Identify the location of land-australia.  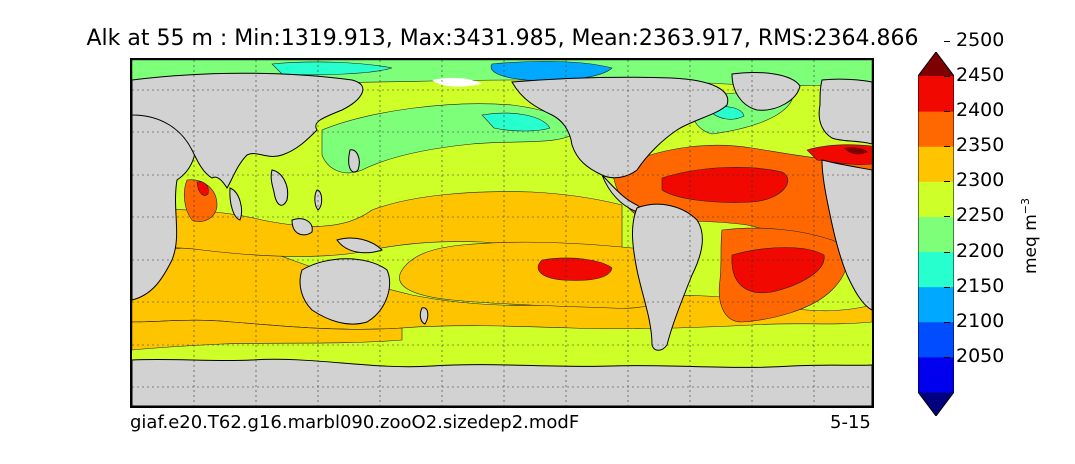
(345, 291).